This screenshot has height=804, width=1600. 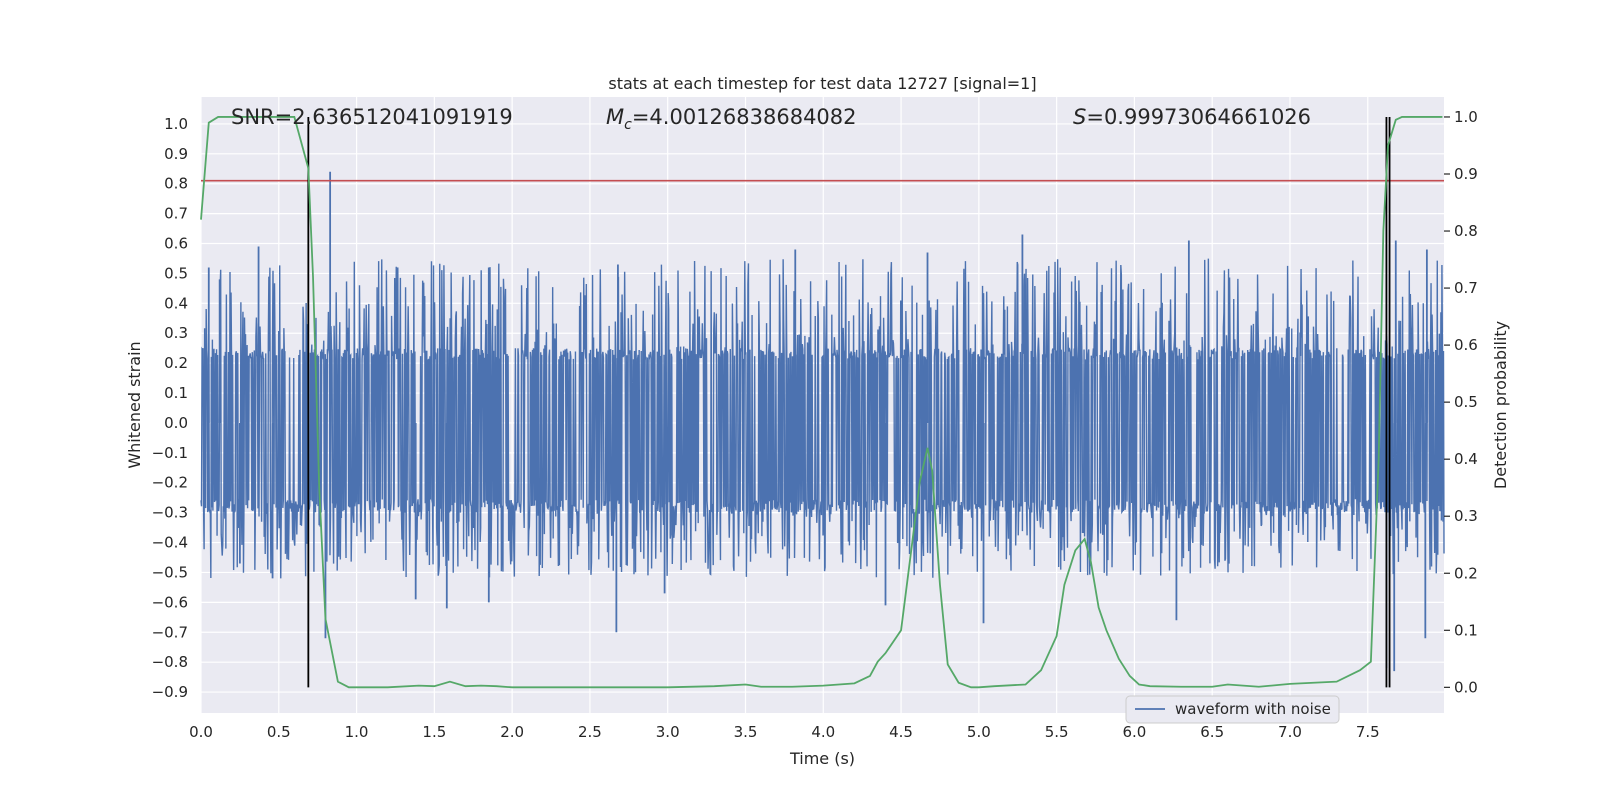 I want to click on y-tick-label: −0.6, so click(x=170, y=602).